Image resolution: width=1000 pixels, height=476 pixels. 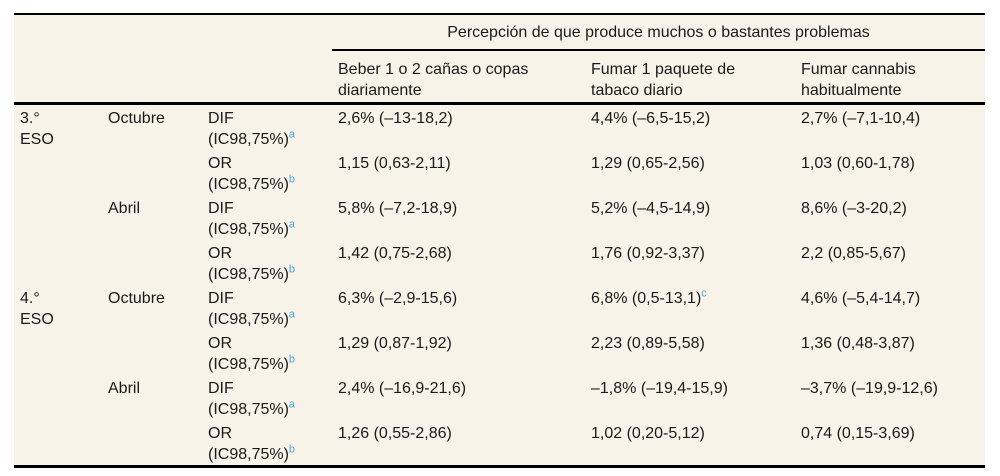 What do you see at coordinates (648, 253) in the screenshot?
I see `value-cell: 1,76 (0,92-3,37)` at bounding box center [648, 253].